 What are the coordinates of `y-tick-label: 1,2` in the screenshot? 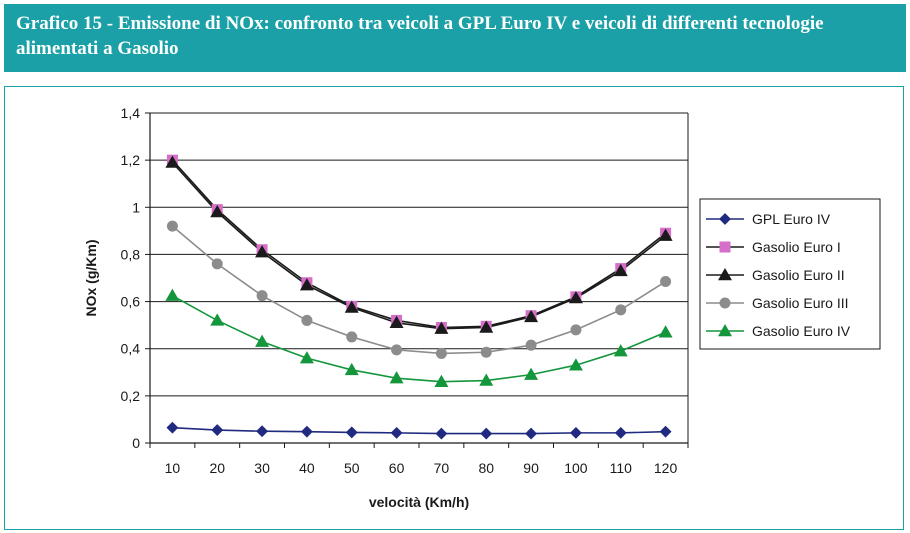 It's located at (131, 160).